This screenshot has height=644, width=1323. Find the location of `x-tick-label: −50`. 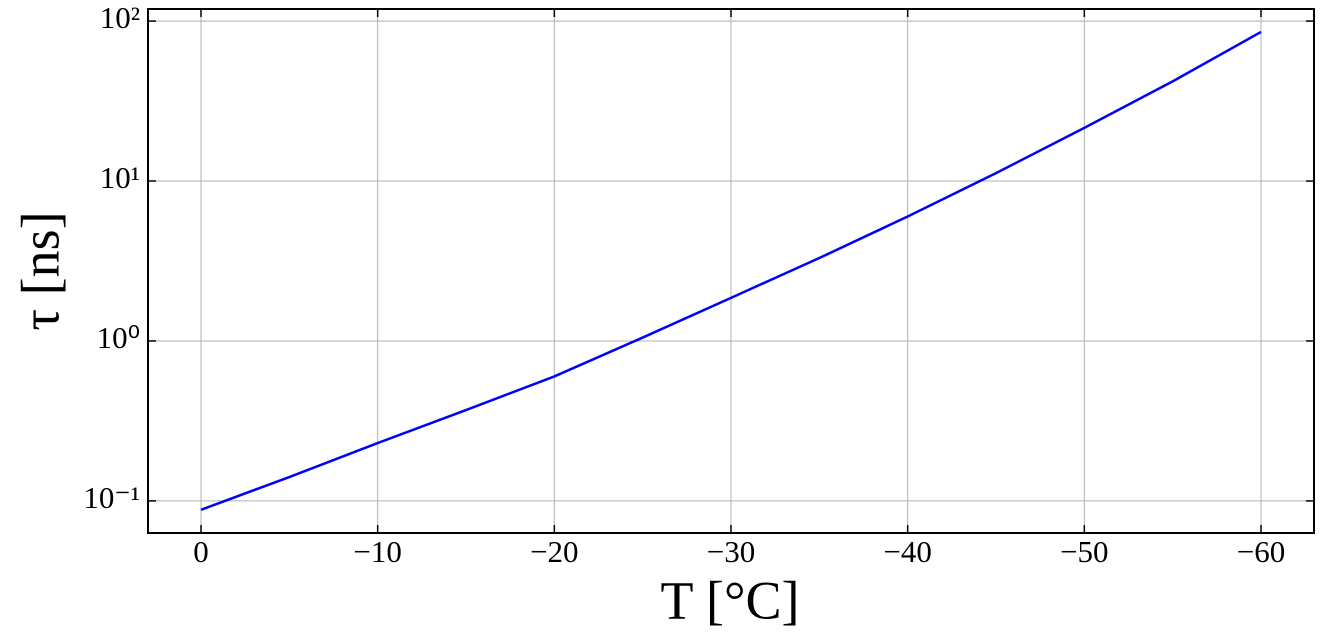

x-tick-label: −50 is located at coordinates (1084, 551).